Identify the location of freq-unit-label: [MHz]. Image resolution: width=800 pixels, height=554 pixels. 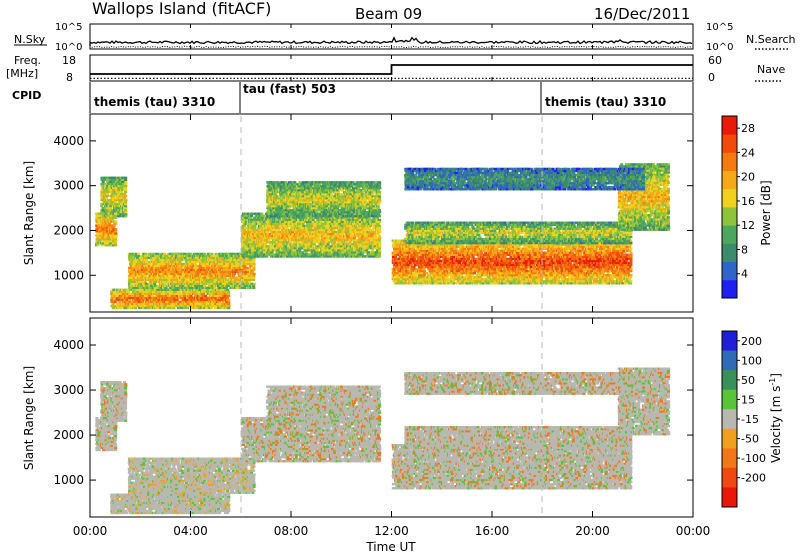
(22, 73).